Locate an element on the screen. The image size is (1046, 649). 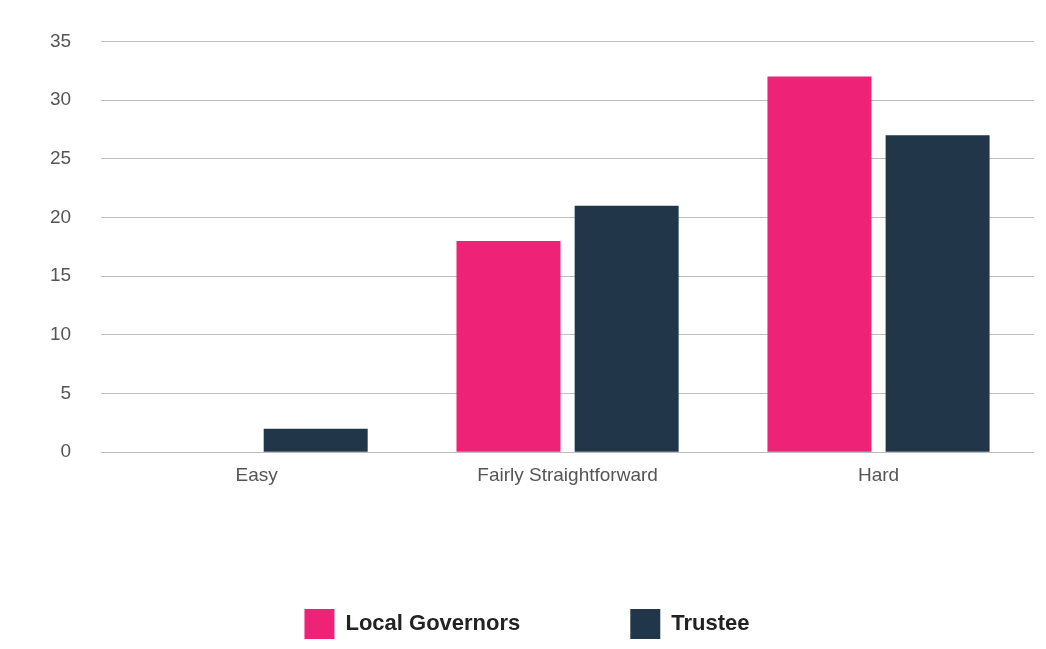
y-tick-label: 5 is located at coordinates (66, 392).